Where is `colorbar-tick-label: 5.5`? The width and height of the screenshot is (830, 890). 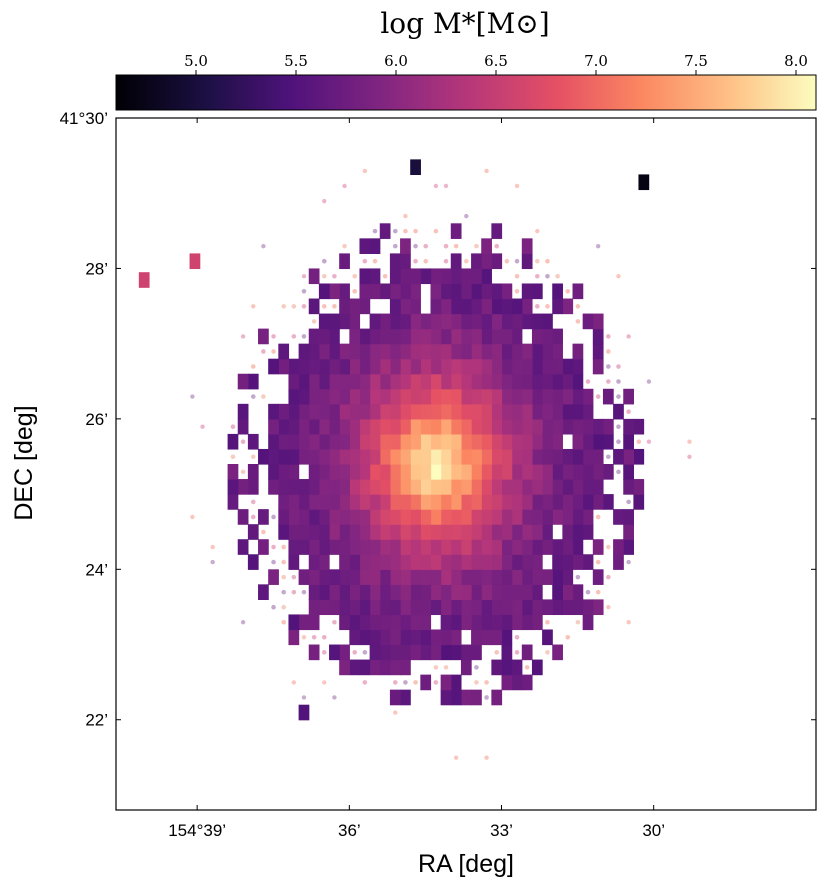
colorbar-tick-label: 5.5 is located at coordinates (296, 61).